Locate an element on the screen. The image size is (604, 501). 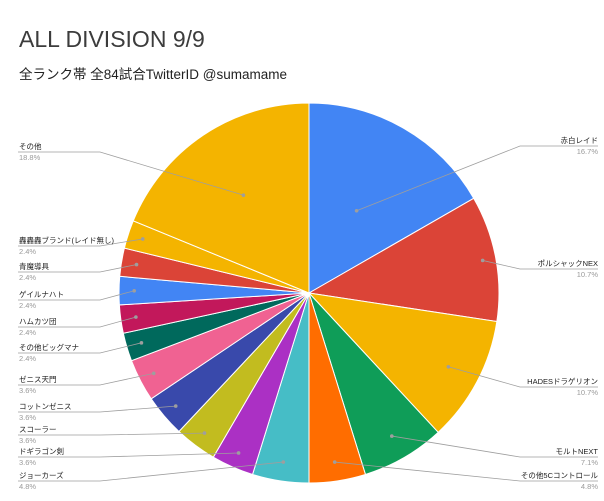
chart-subtitle: 全ランク帯 全84試合TwitterID @sumamame is located at coordinates (153, 74).